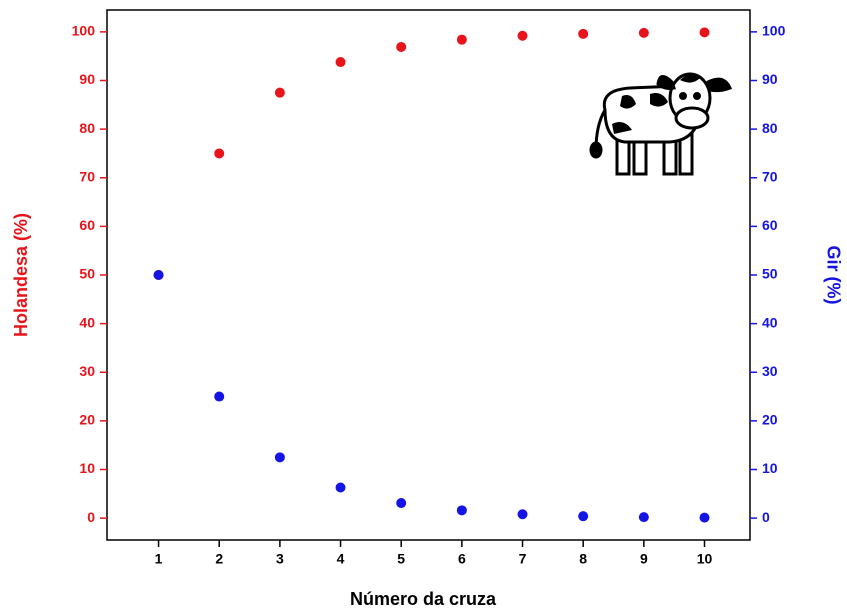 This screenshot has height=615, width=847. Describe the element at coordinates (280, 559) in the screenshot. I see `x-tick-label: 3` at that location.